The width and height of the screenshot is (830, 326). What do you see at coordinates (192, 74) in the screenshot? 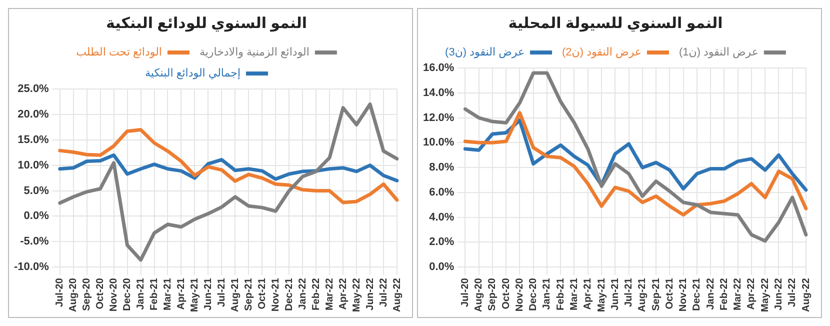
I see `legend-label: إجمالي الودائع البنكية` at bounding box center [192, 74].